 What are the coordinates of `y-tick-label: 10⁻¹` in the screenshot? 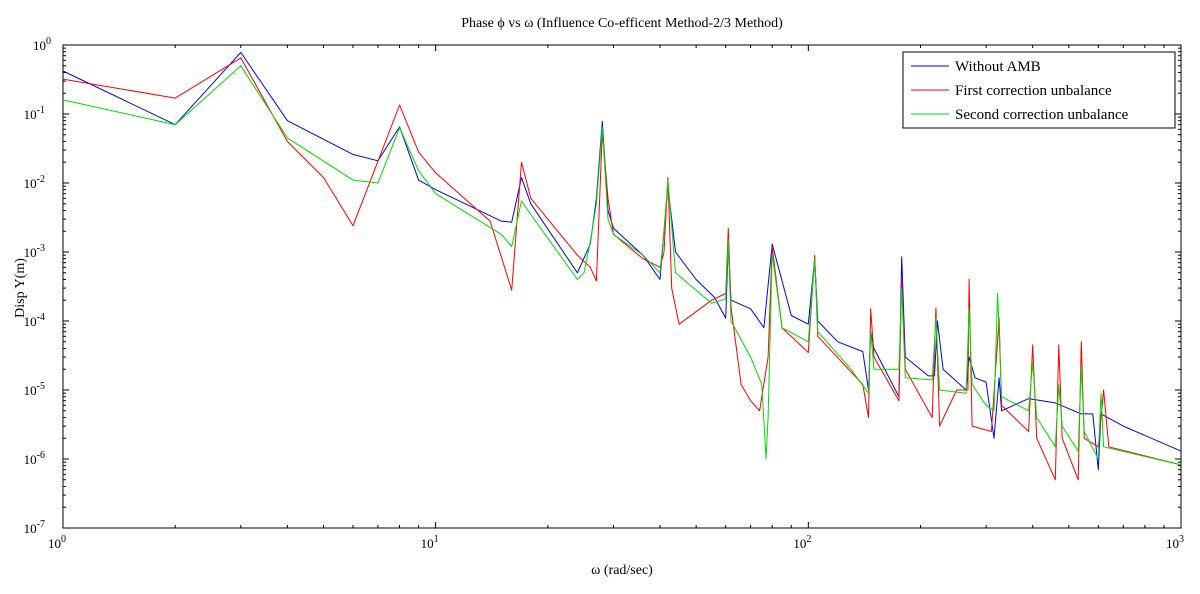 It's located at (34, 113).